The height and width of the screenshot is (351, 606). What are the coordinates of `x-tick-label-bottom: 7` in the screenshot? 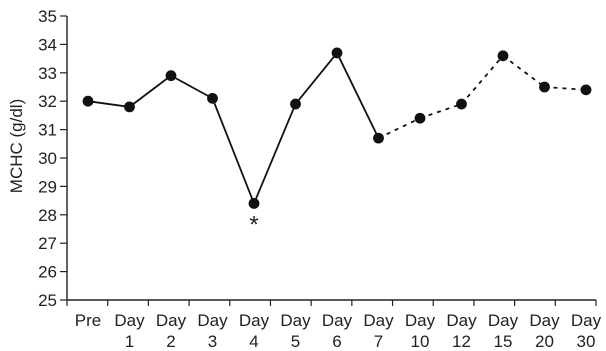 It's located at (378, 341).